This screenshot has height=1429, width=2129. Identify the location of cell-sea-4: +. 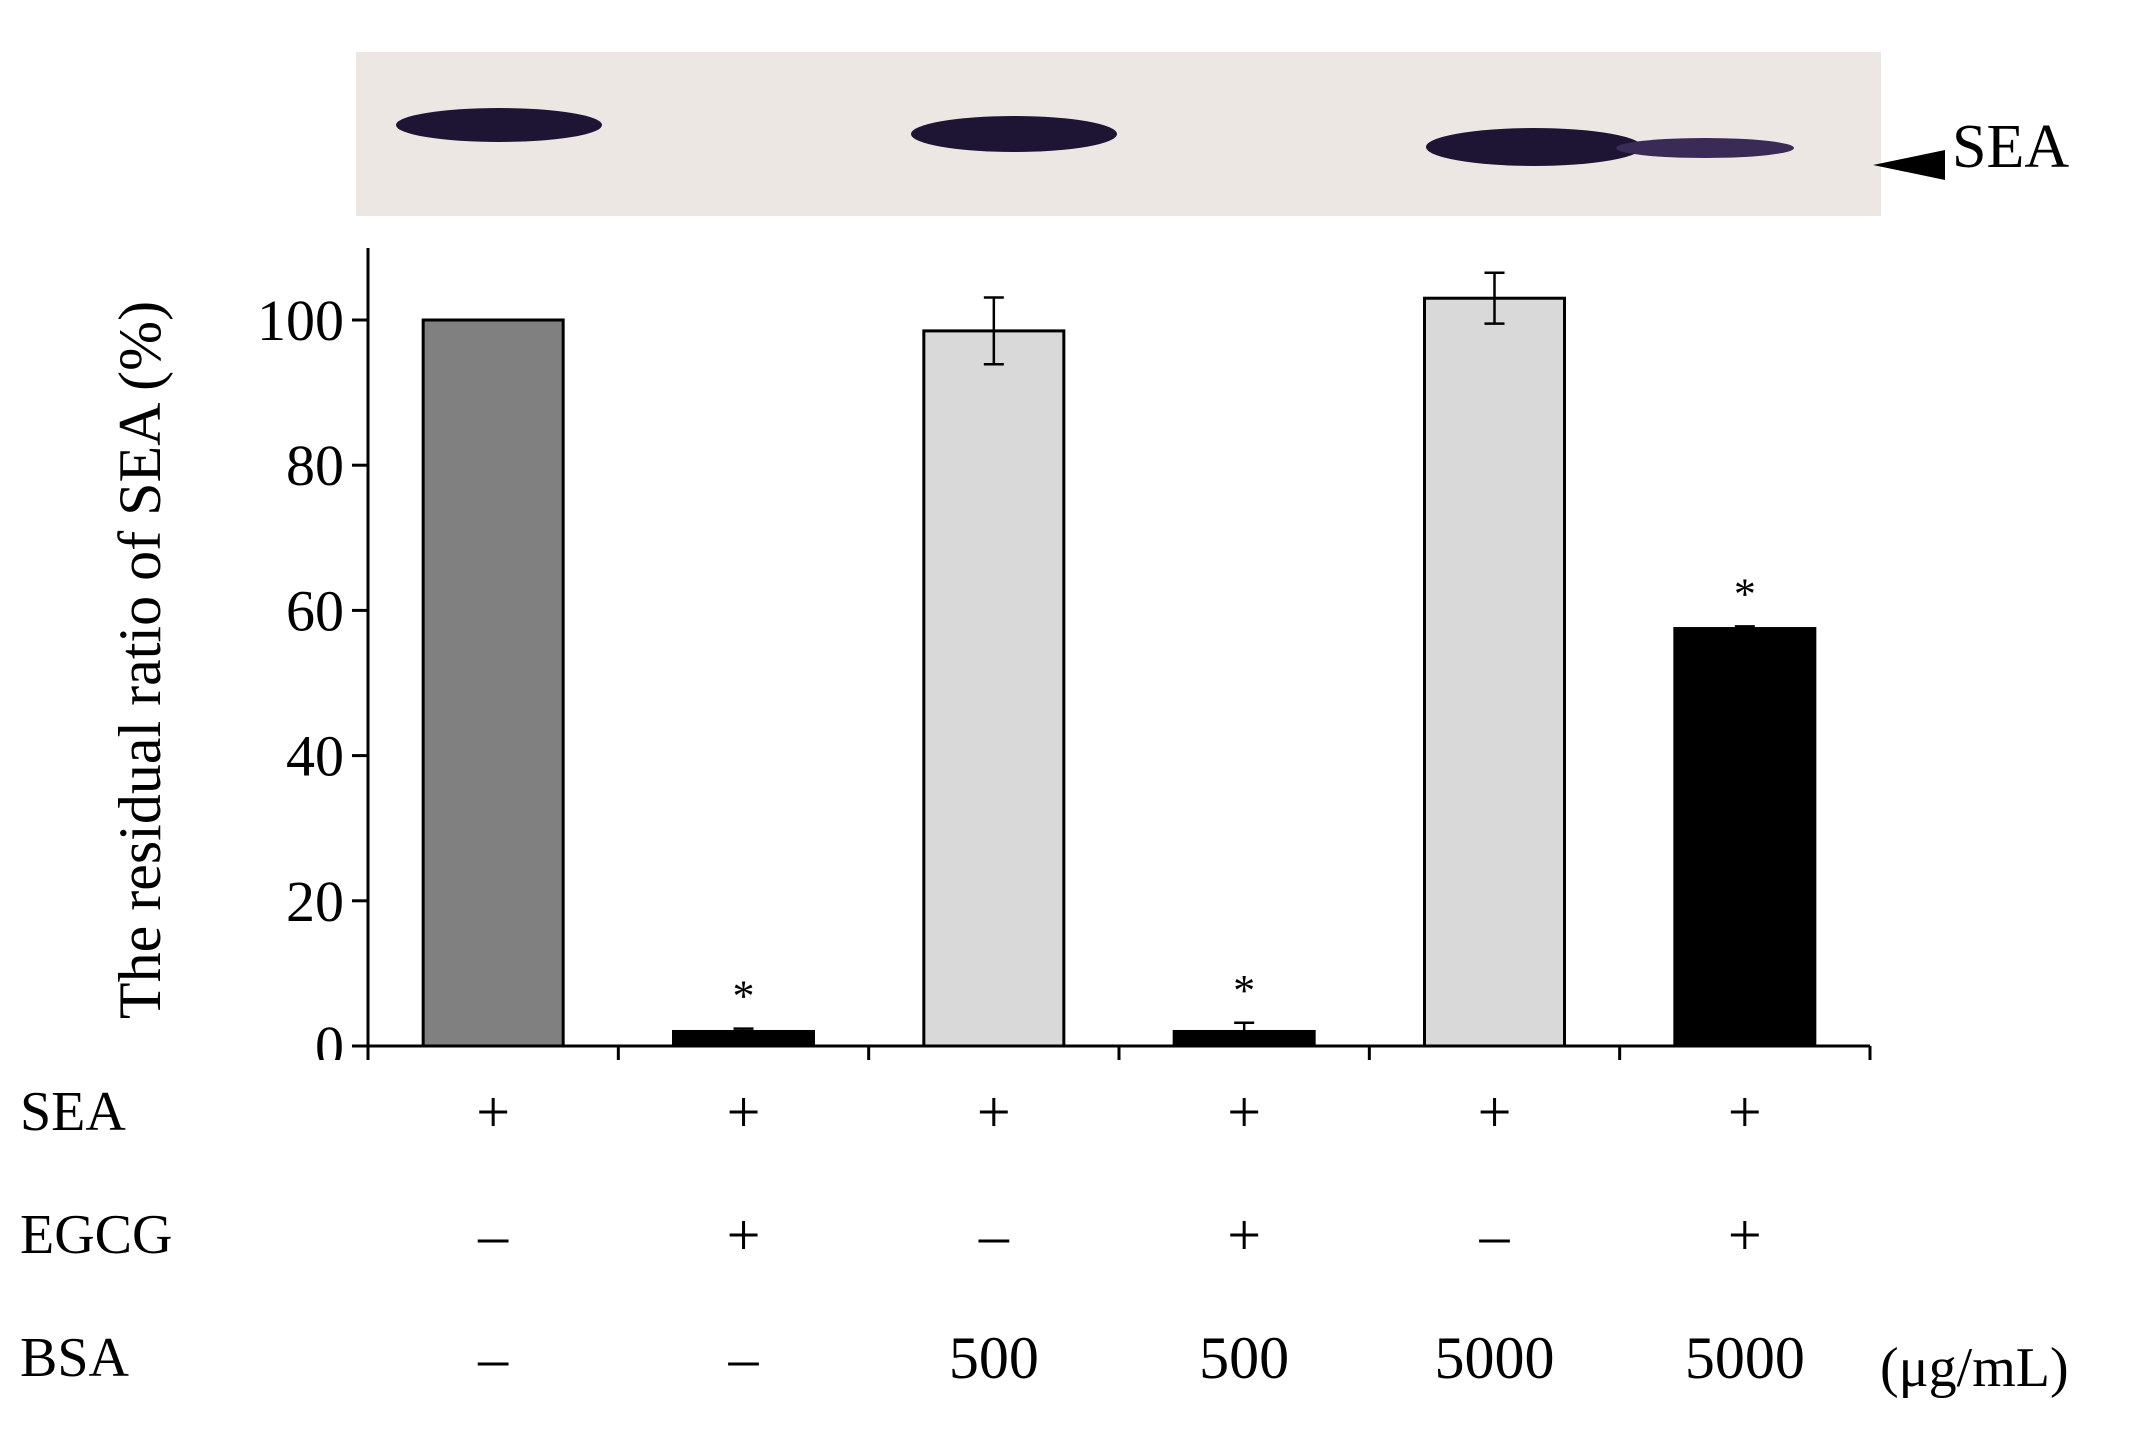
(1244, 1112).